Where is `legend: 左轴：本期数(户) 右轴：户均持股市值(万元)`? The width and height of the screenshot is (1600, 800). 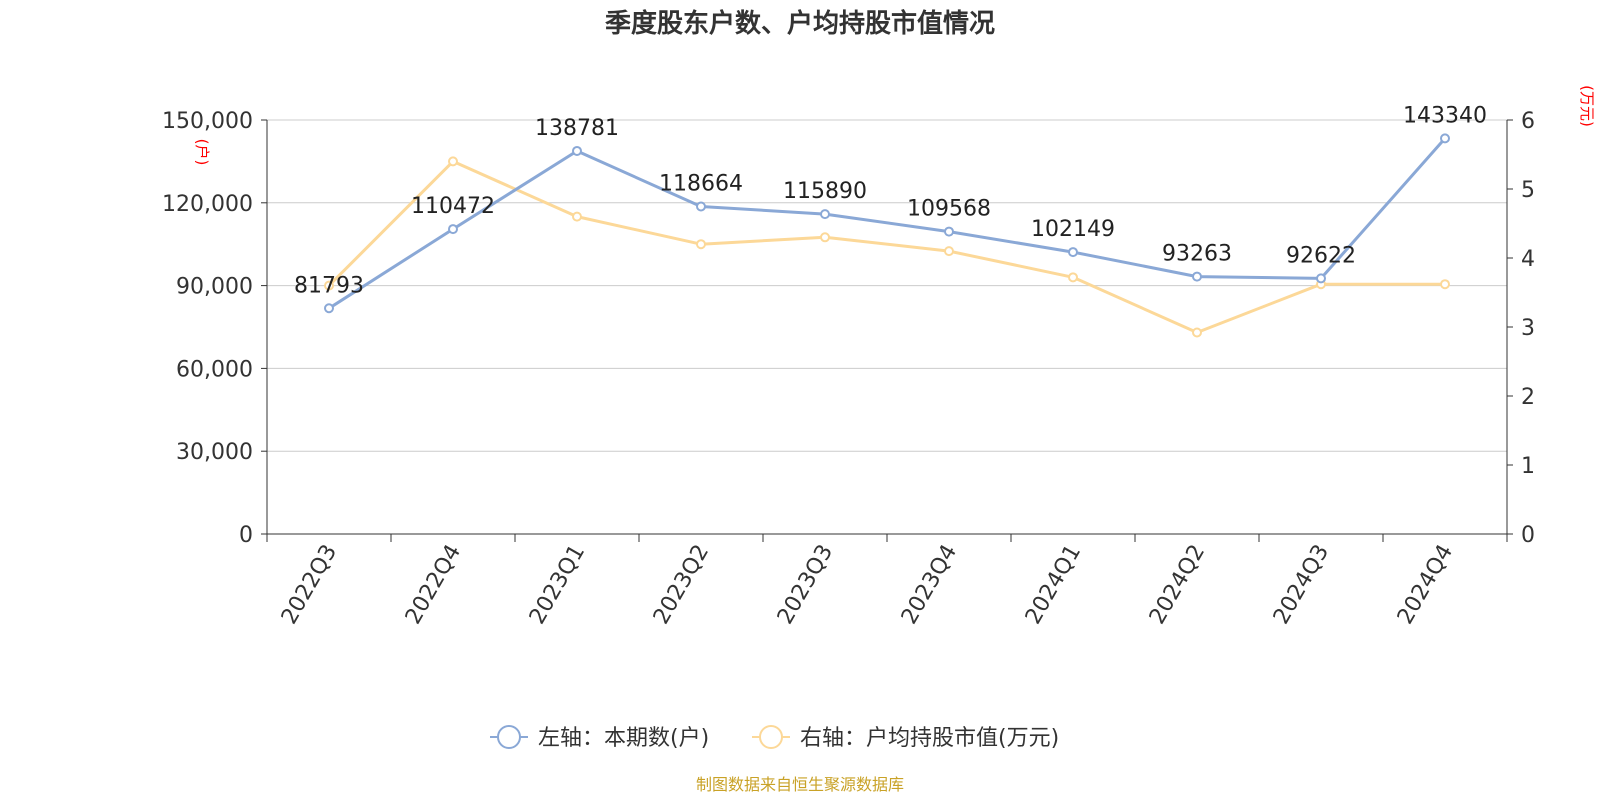 legend: 左轴：本期数(户) 右轴：户均持股市值(万元) is located at coordinates (774, 738).